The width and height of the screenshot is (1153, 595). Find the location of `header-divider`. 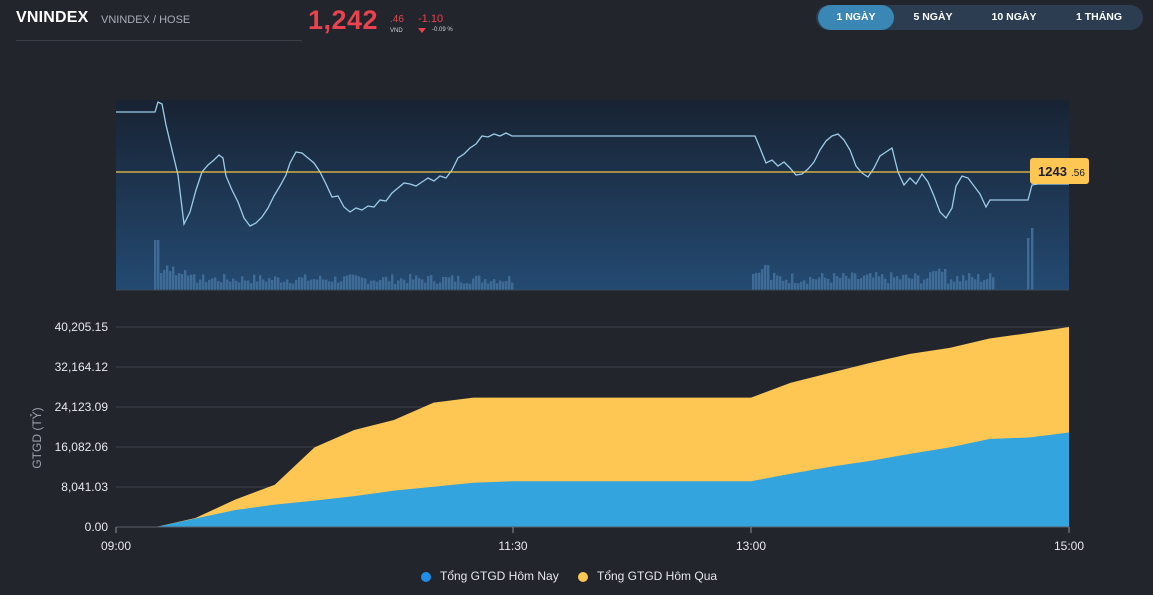

header-divider is located at coordinates (159, 40).